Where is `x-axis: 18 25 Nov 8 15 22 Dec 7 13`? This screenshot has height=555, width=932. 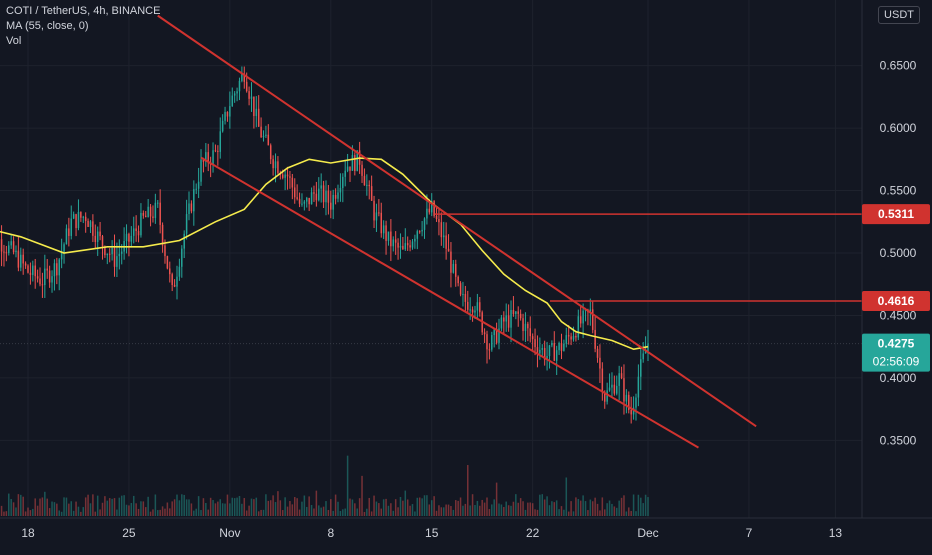
x-axis: 18 25 Nov 8 15 22 Dec 7 13 is located at coordinates (466, 528).